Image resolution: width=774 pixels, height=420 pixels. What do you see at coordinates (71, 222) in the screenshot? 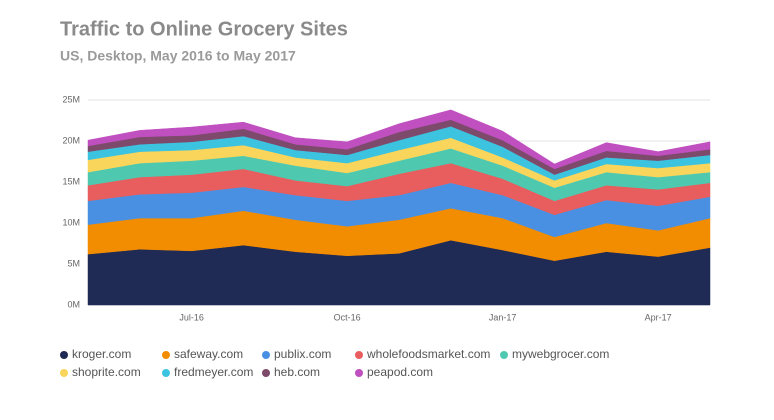
I see `y-tick-label: 10M` at bounding box center [71, 222].